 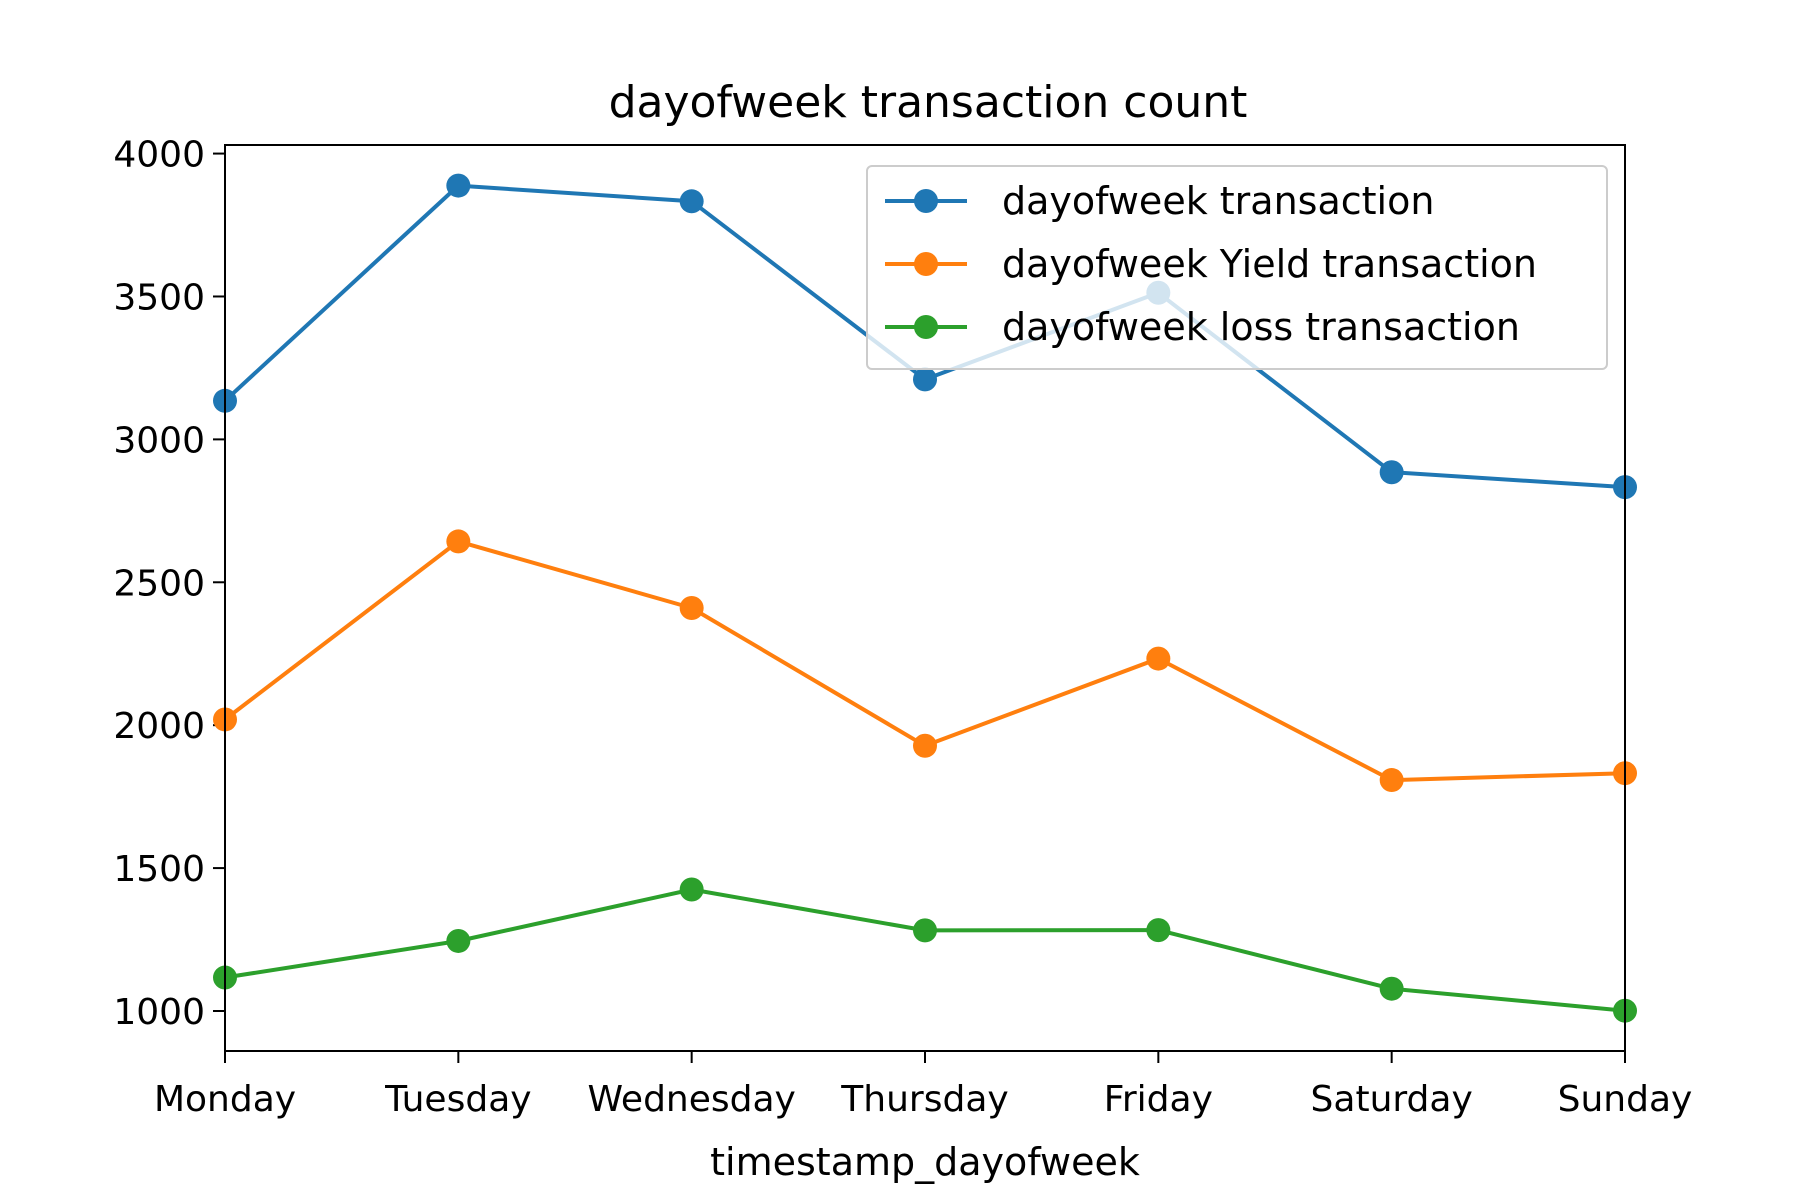 I want to click on y-tick-label: 4000, so click(x=159, y=155).